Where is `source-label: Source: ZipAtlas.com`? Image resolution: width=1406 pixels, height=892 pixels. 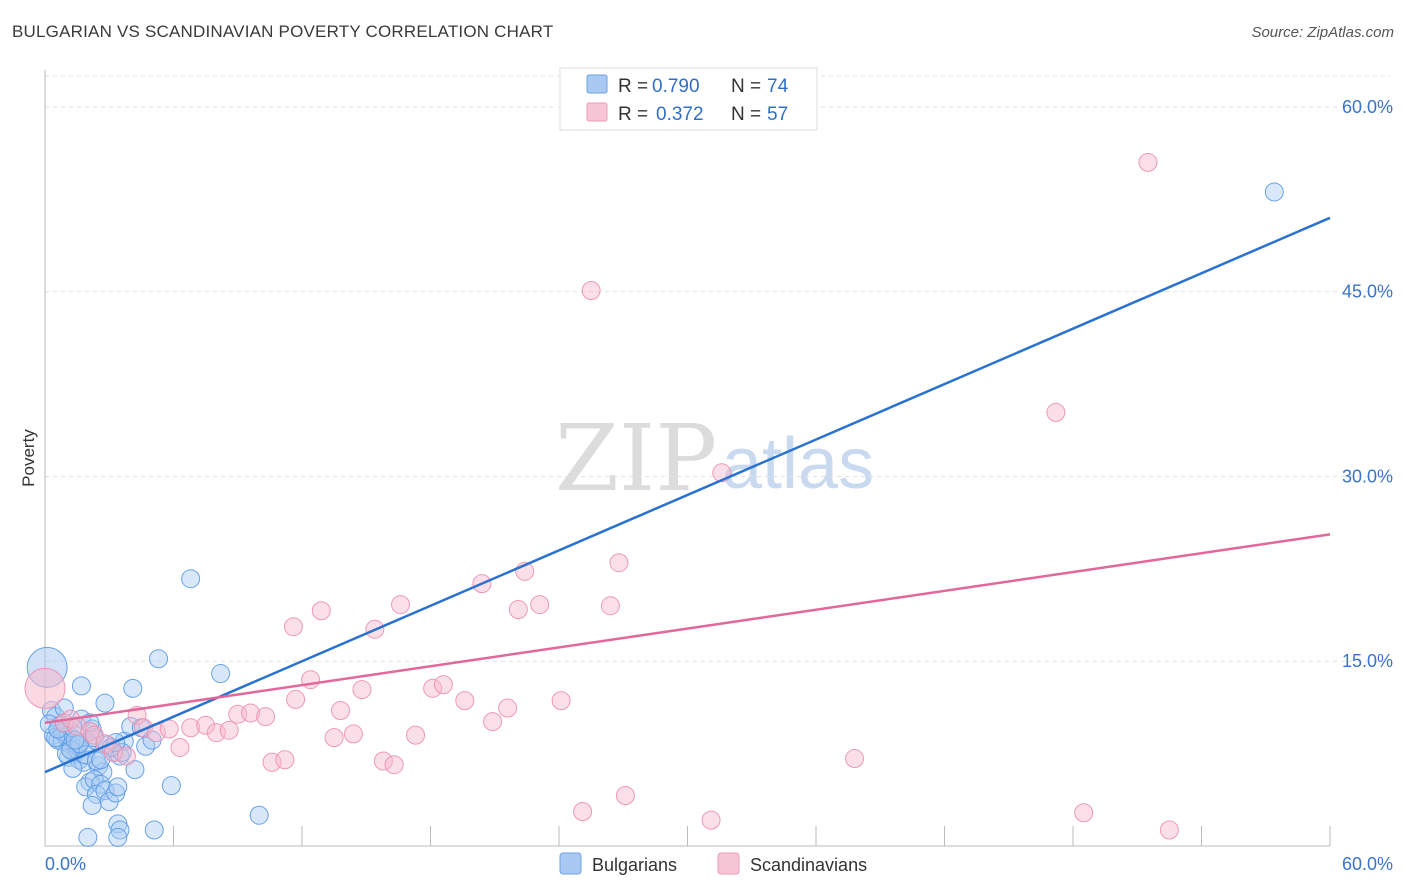
source-label: Source: ZipAtlas.com is located at coordinates (1322, 32).